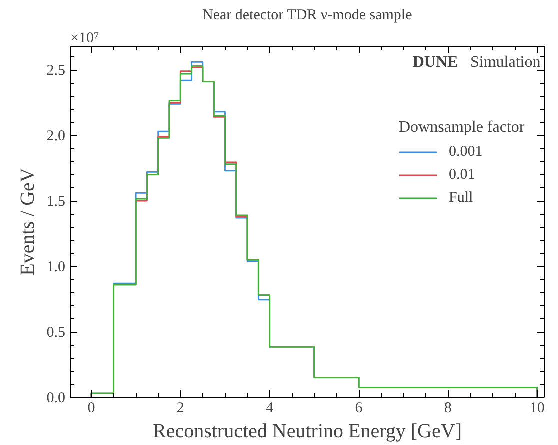 Image resolution: width=558 pixels, height=445 pixels. I want to click on chart-title: Near detector TDR ν-mode sample, so click(307, 16).